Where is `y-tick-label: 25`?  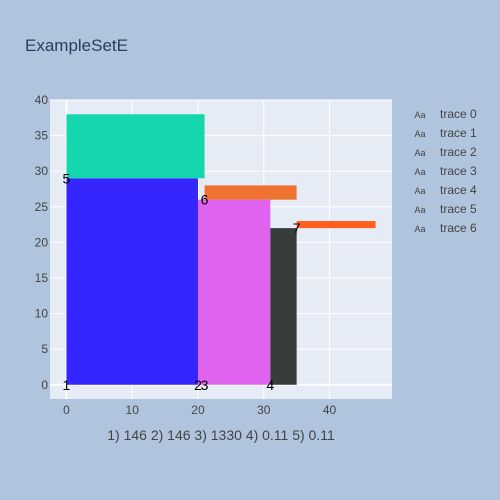 y-tick-label: 25 is located at coordinates (42, 207).